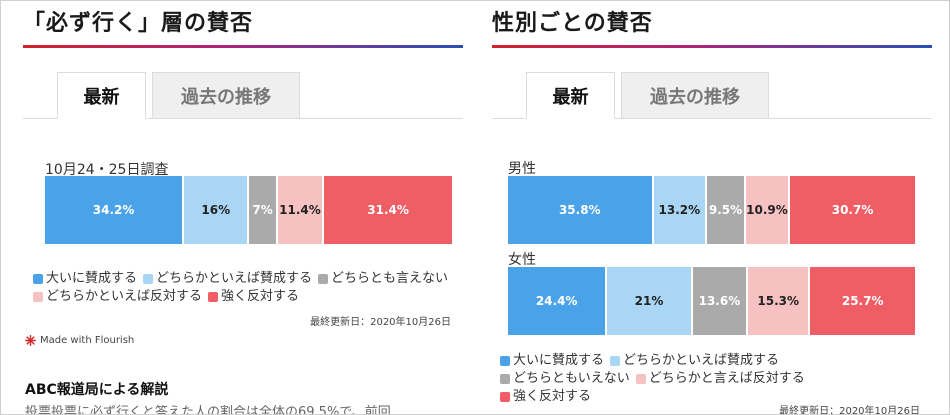 The height and width of the screenshot is (415, 950). I want to click on right-tabs: 最新 過去の推移, so click(647, 95).